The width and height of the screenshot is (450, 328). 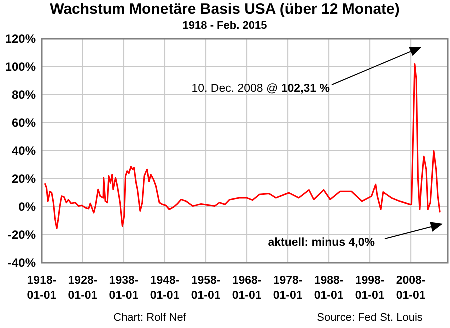 I want to click on x-tick-label: 1978- 01-01, so click(x=288, y=288).